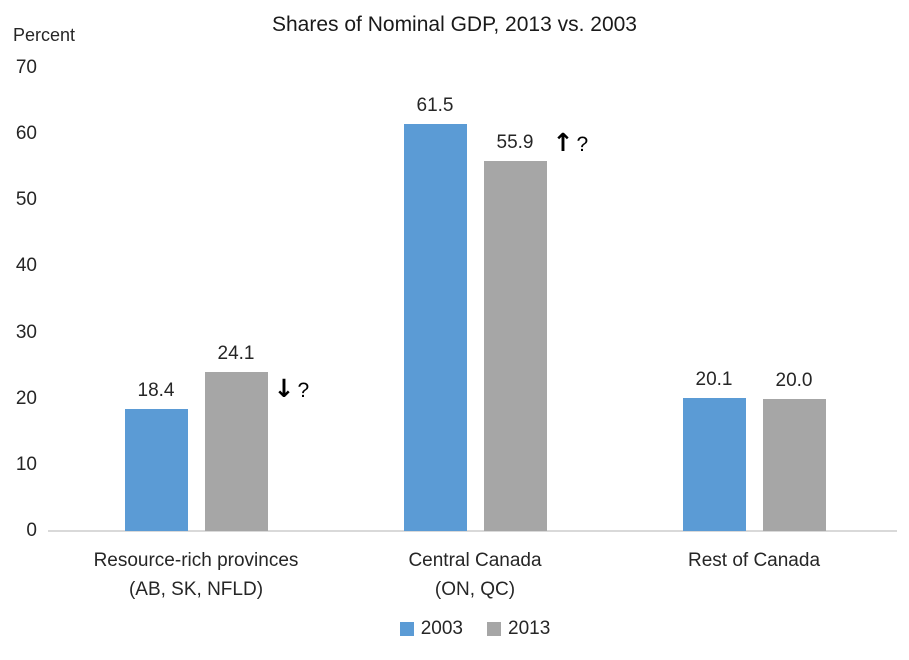 This screenshot has height=660, width=909. What do you see at coordinates (435, 106) in the screenshot?
I see `bar-value-label: 61.5` at bounding box center [435, 106].